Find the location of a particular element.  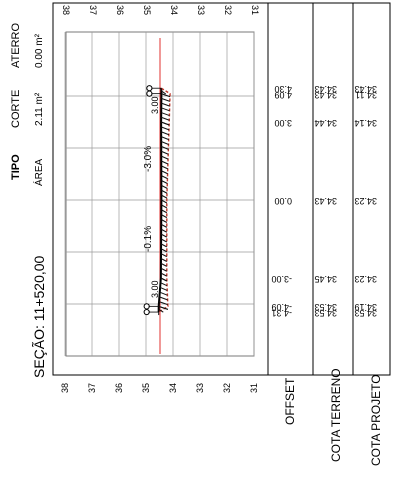

elevation-tick-bottom: 31 is located at coordinates (254, 387).